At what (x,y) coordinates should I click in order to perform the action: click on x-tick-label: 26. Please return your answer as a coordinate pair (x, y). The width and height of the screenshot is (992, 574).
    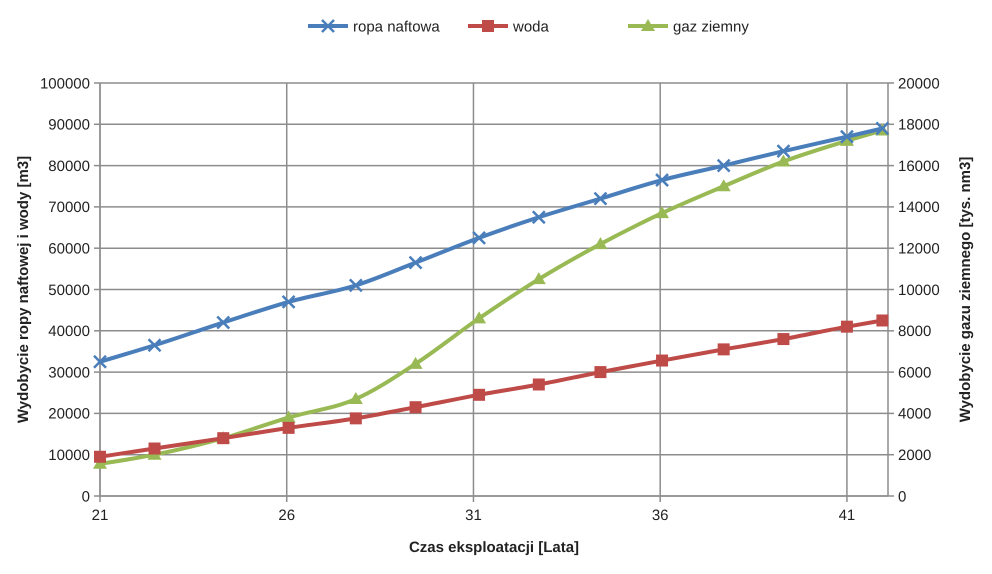
    Looking at the image, I should click on (287, 515).